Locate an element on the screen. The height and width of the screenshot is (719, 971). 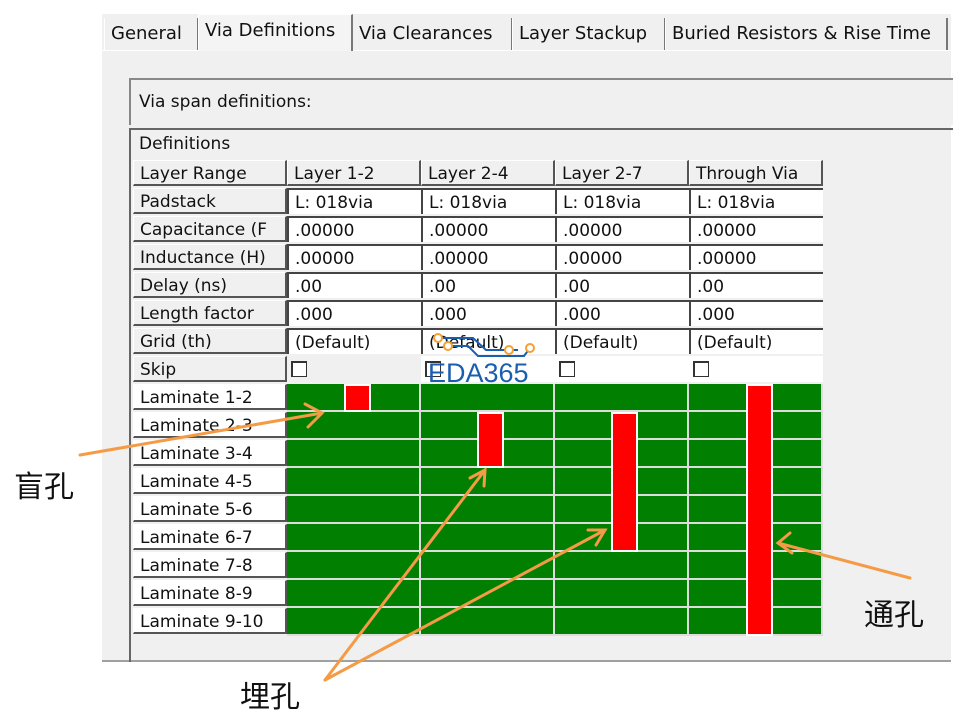
row-label: Grid (th) is located at coordinates (210, 341).